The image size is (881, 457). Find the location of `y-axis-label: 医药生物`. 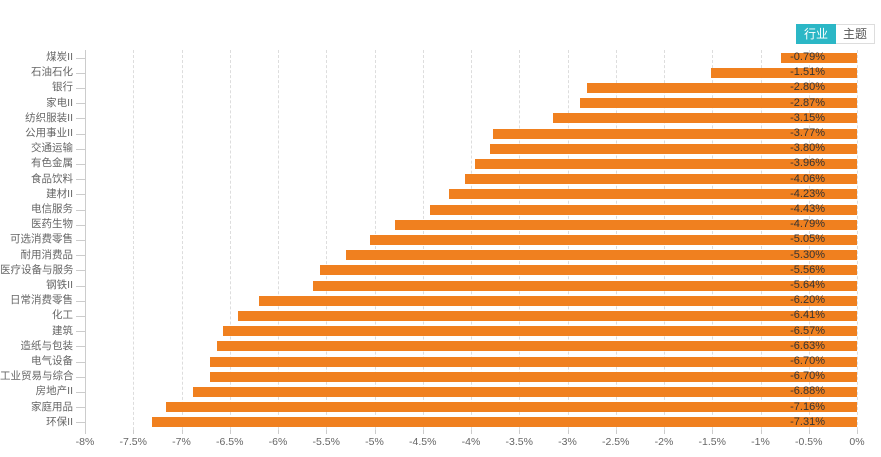

y-axis-label: 医药生物 is located at coordinates (52, 224).